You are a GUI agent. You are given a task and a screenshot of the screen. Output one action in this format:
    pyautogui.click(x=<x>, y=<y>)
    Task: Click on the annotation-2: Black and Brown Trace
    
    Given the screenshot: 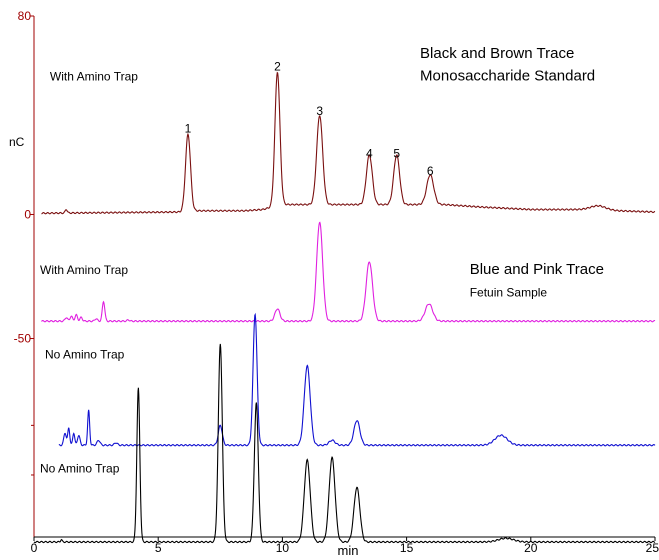 What is the action you would take?
    pyautogui.click(x=497, y=53)
    